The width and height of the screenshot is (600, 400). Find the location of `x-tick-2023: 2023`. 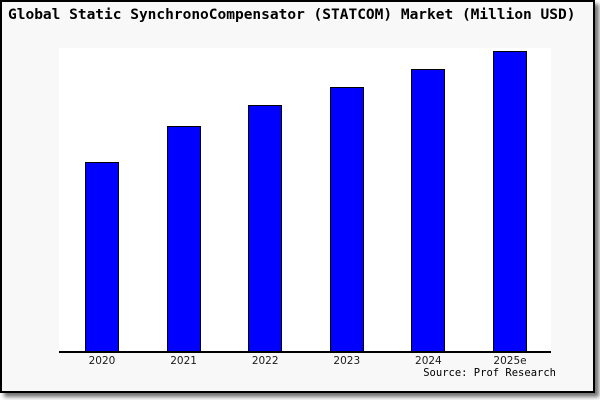

x-tick-2023: 2023 is located at coordinates (347, 361).